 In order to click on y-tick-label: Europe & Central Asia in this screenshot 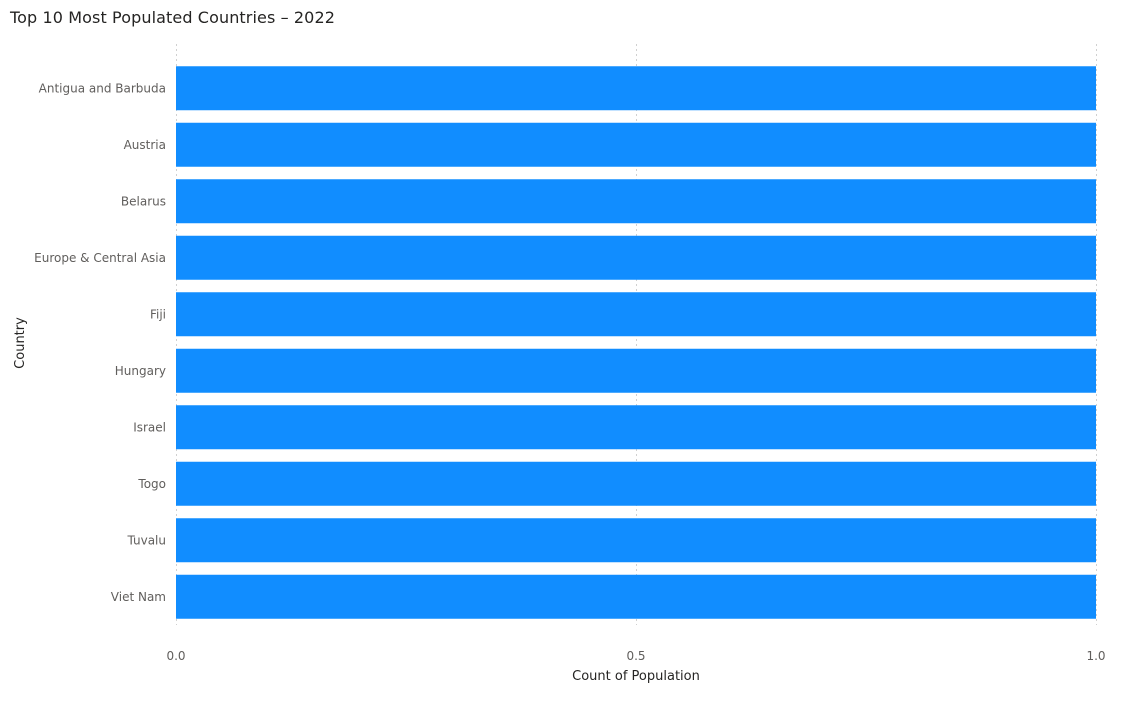, I will do `click(100, 258)`.